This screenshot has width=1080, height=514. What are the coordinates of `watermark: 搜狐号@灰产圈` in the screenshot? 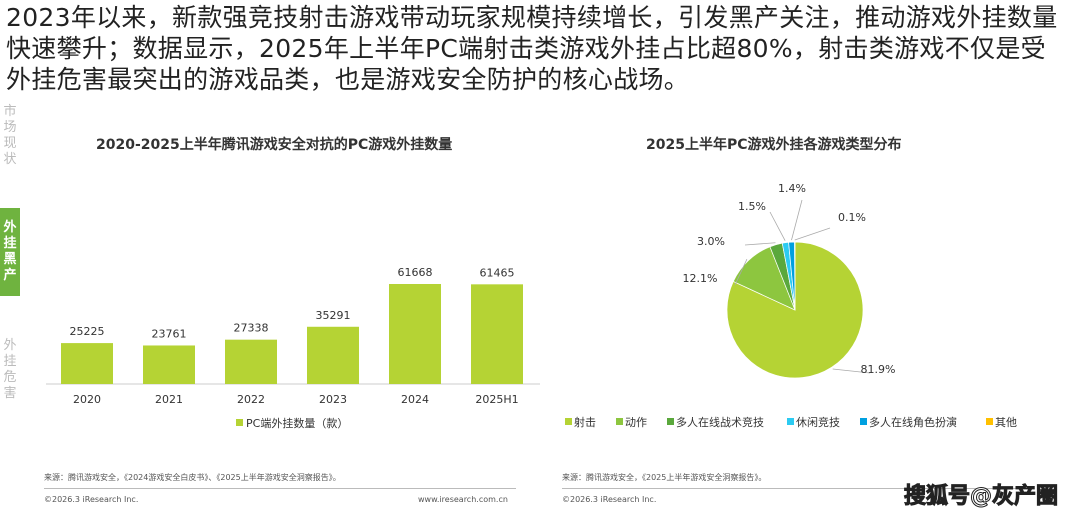 It's located at (980, 497).